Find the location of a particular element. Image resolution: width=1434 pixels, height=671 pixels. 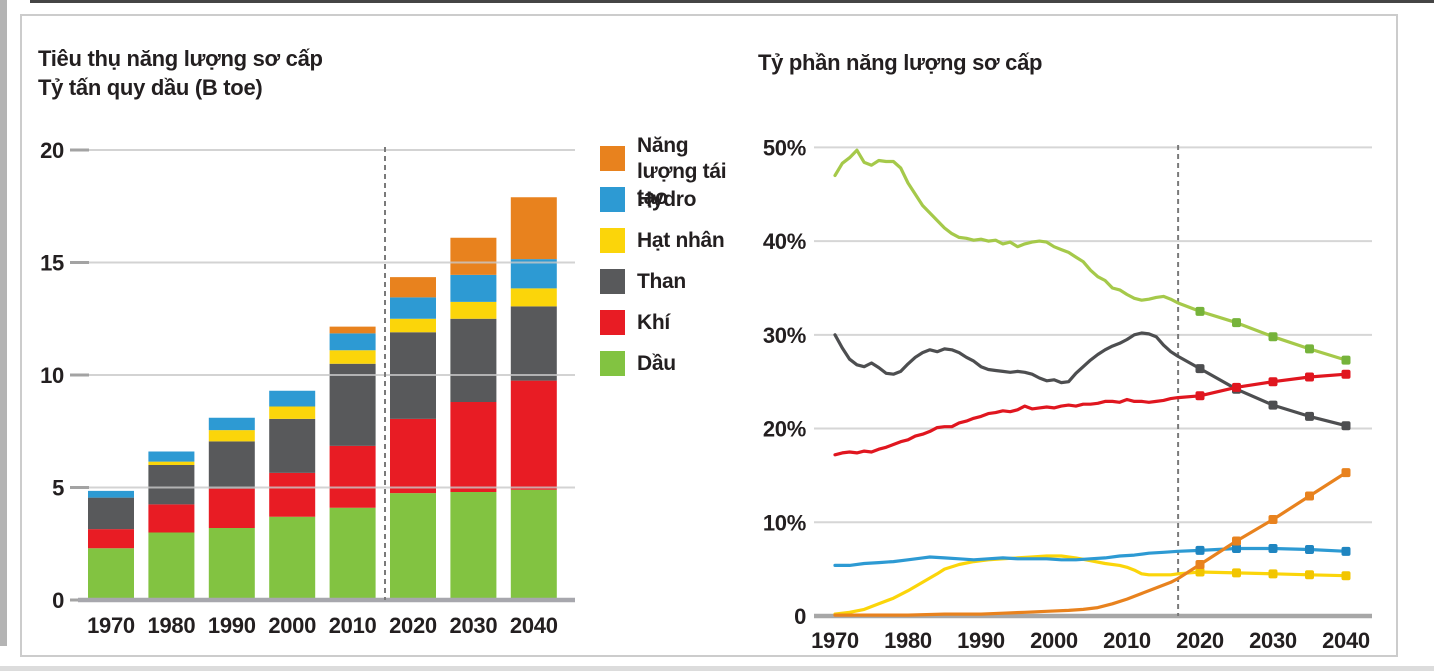

page-bottom-edge is located at coordinates (717, 668).